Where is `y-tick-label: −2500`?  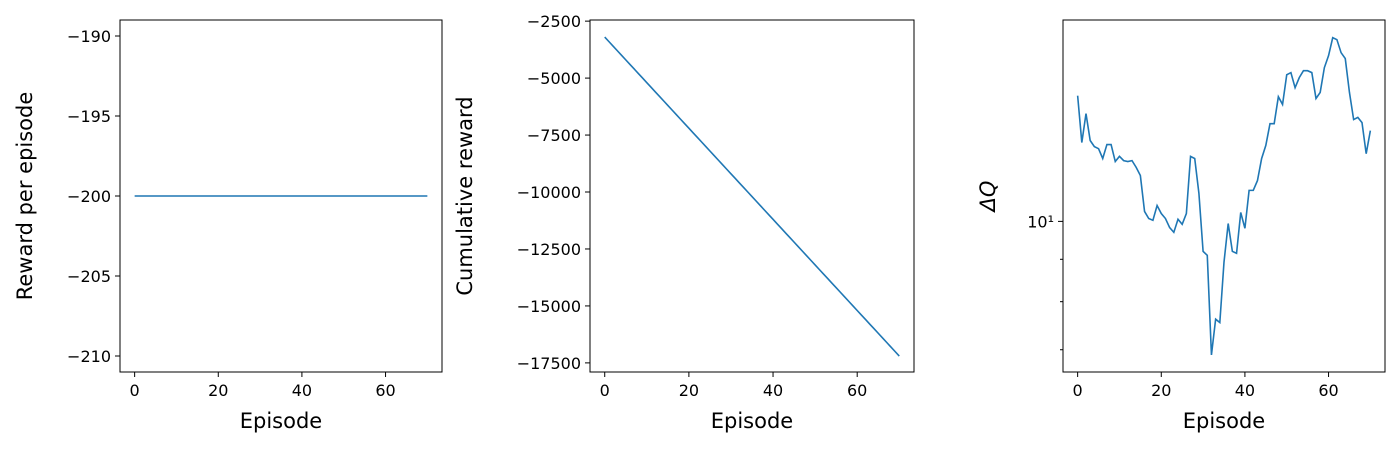 y-tick-label: −2500 is located at coordinates (554, 21).